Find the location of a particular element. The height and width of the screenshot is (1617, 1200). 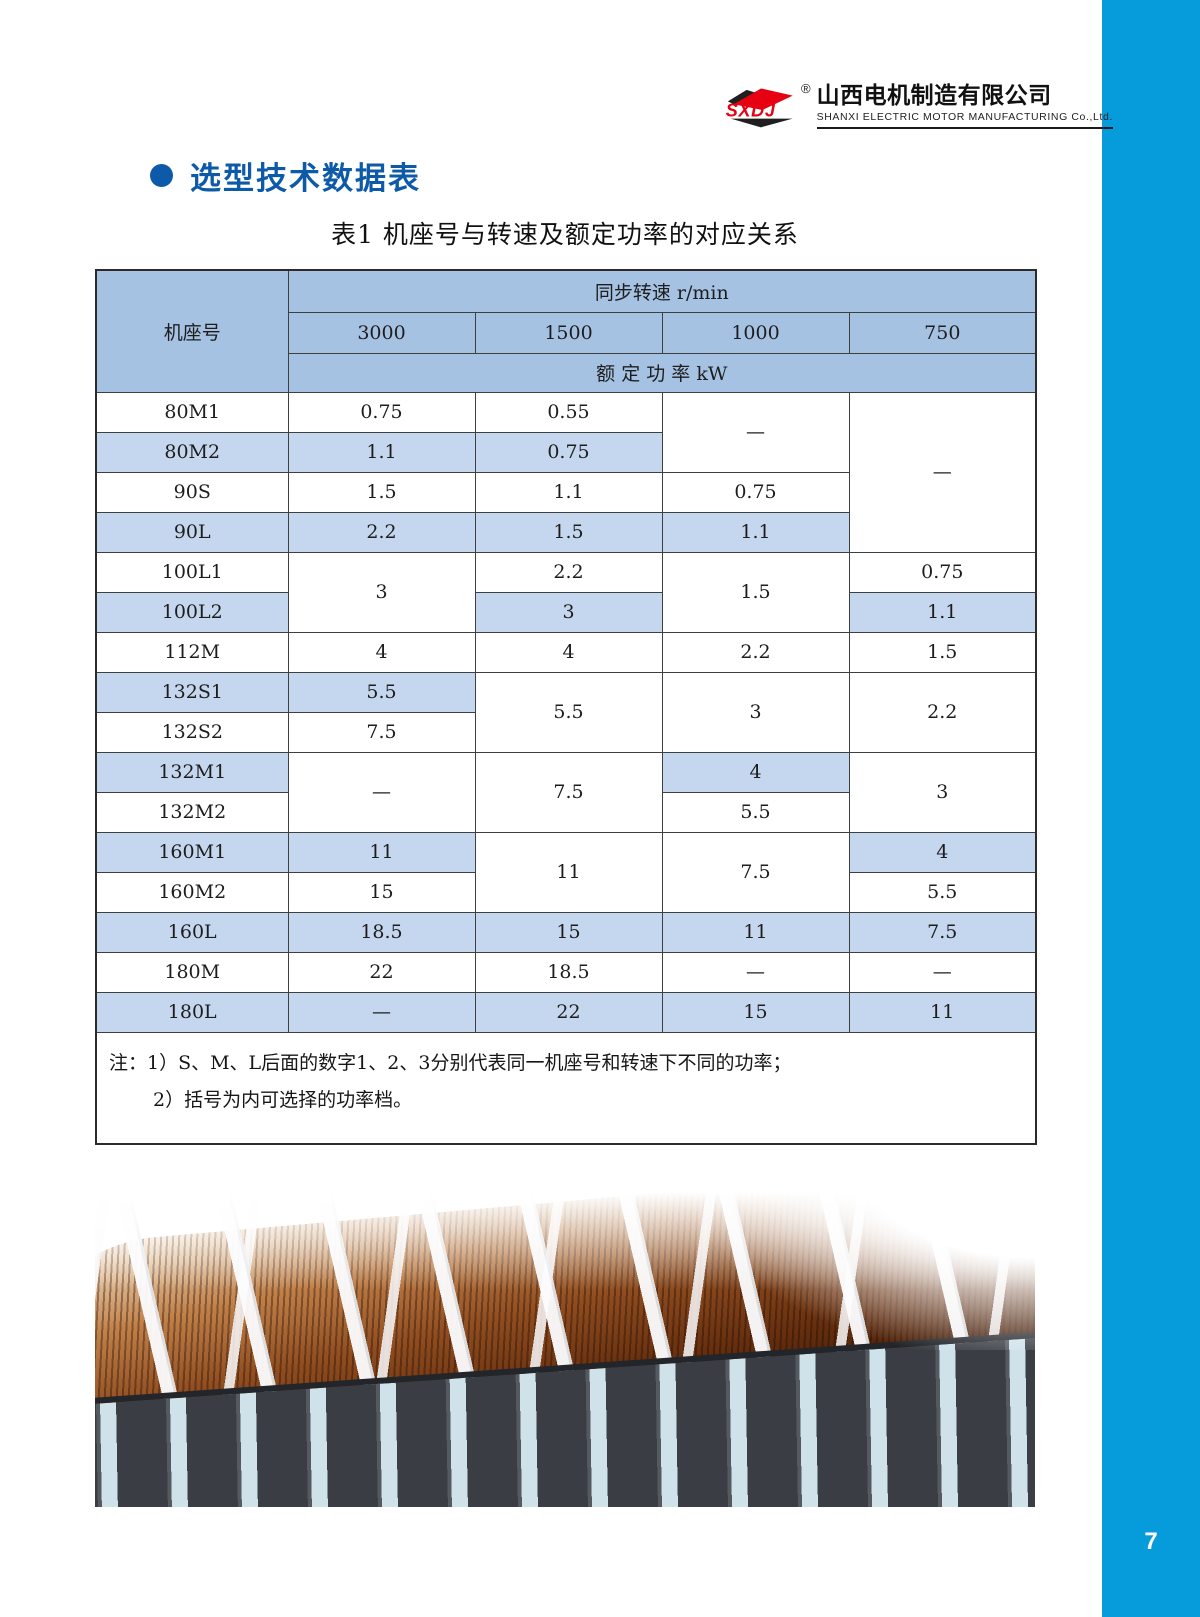

header-speed: 1500 is located at coordinates (568, 332).